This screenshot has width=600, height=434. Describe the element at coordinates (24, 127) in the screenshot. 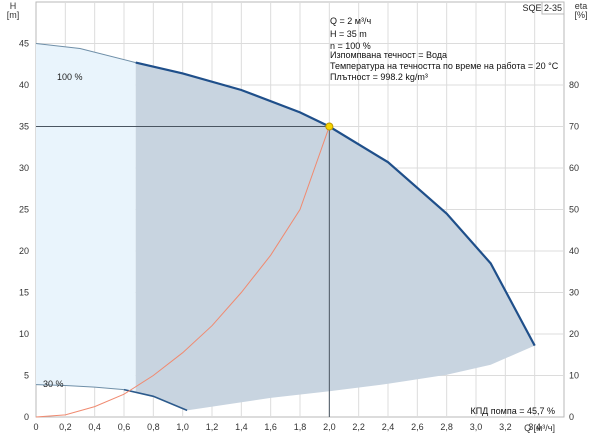

I see `y-left-tick-label: 35` at that location.